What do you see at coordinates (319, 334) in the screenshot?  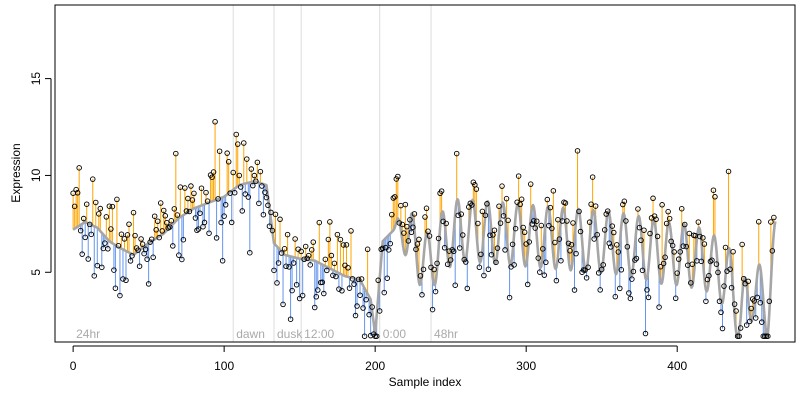 I see `event-label-3: 12:00` at bounding box center [319, 334].